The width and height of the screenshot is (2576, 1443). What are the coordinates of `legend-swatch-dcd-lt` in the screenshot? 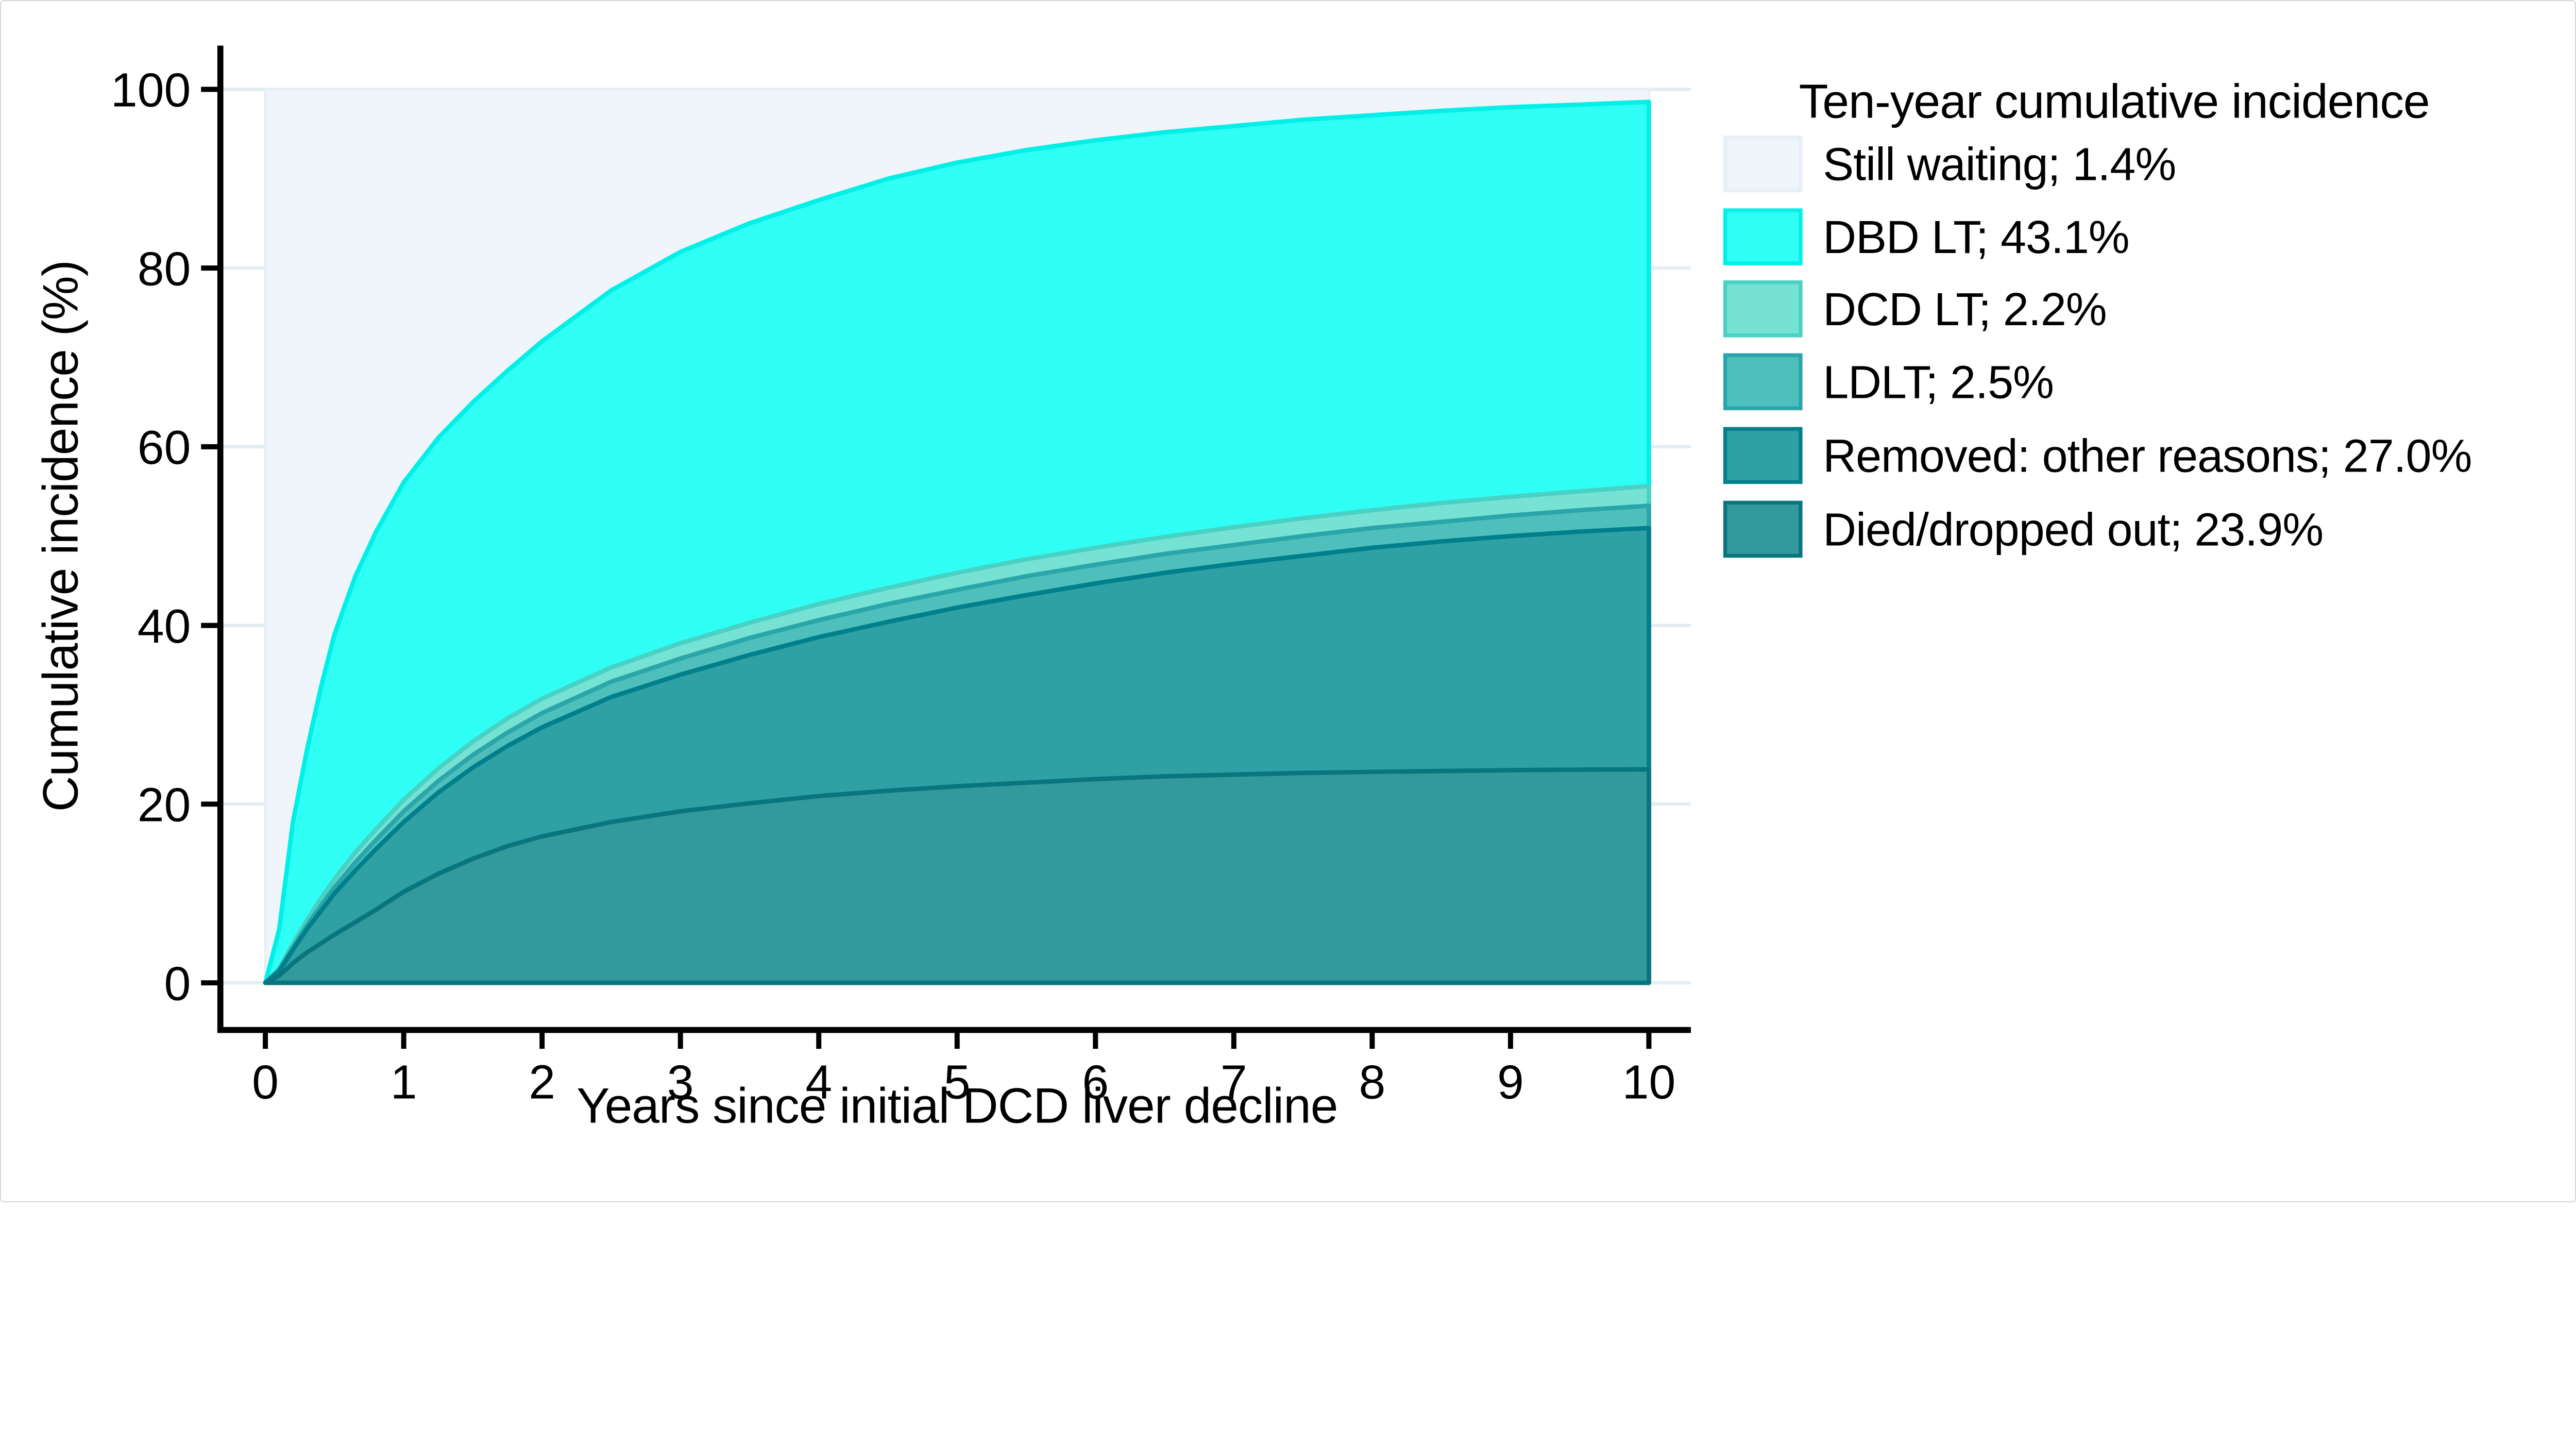 It's located at (1763, 309).